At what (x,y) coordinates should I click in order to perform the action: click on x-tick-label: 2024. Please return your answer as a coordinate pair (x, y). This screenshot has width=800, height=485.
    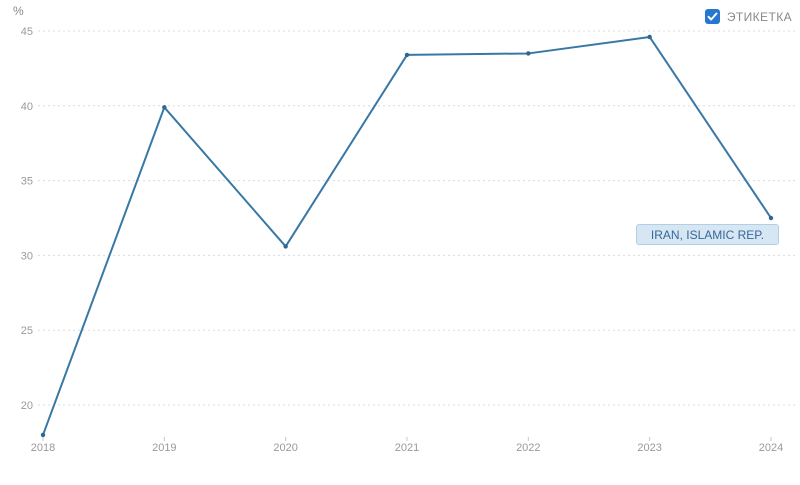
    Looking at the image, I should click on (771, 448).